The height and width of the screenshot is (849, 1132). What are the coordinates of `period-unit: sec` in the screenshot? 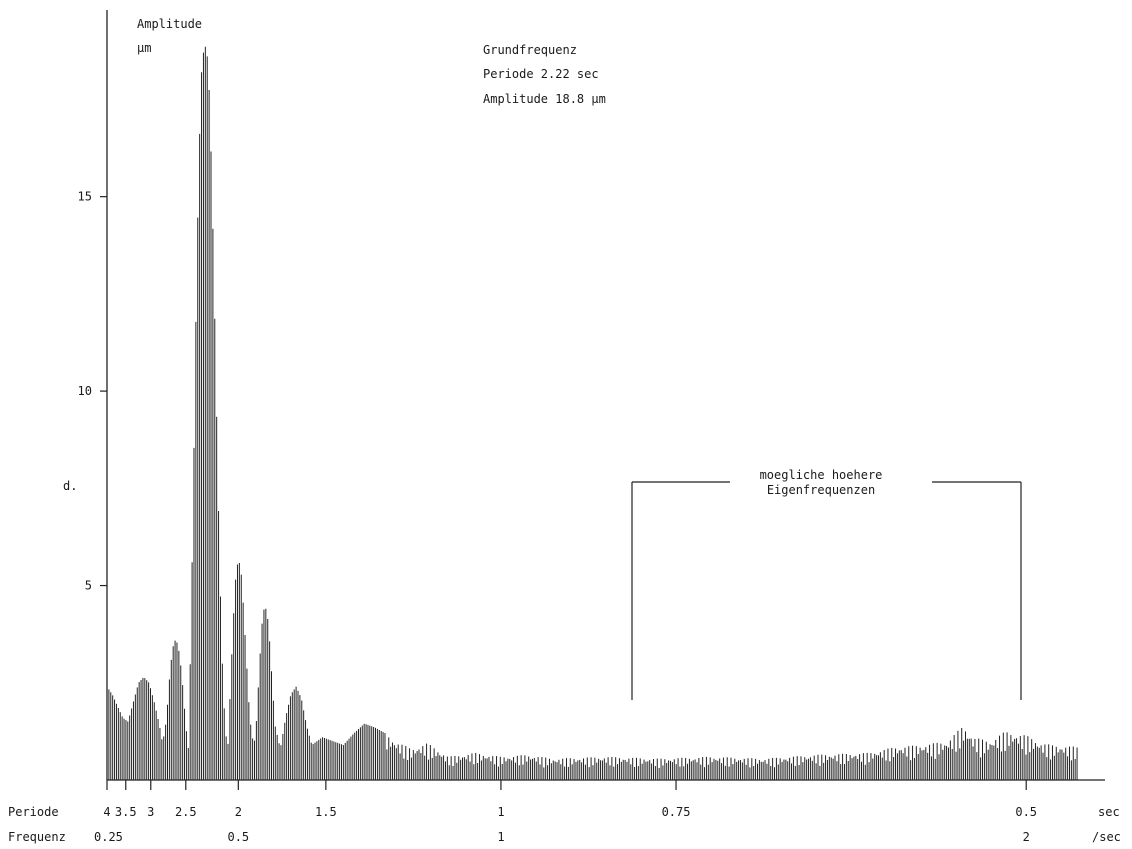 It's located at (1109, 812).